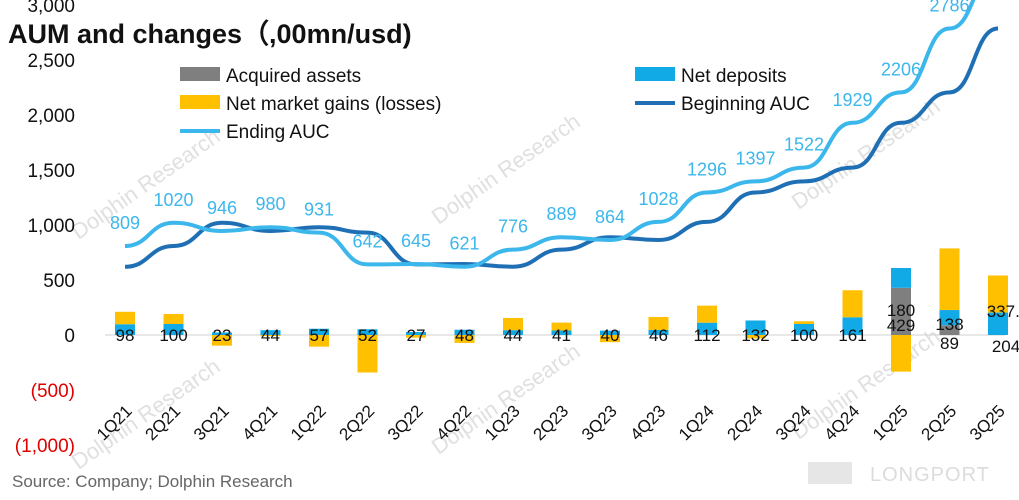 Image resolution: width=1019 pixels, height=500 pixels. I want to click on net-deposit-label: 46, so click(658, 335).